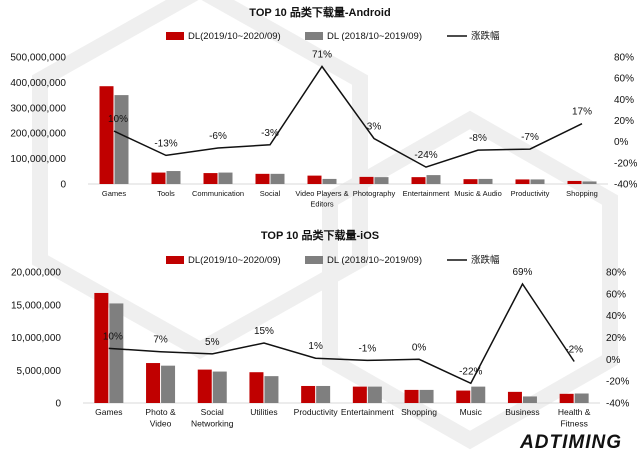  What do you see at coordinates (571, 442) in the screenshot?
I see `adtiming-logo: ADTIMING` at bounding box center [571, 442].